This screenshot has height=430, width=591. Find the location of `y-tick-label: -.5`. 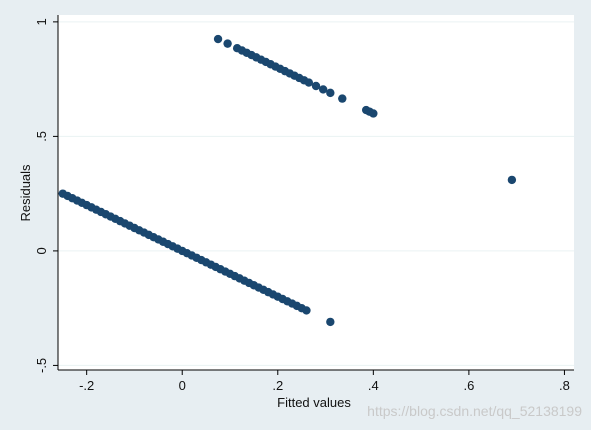

y-tick-label: -.5 is located at coordinates (41, 365).